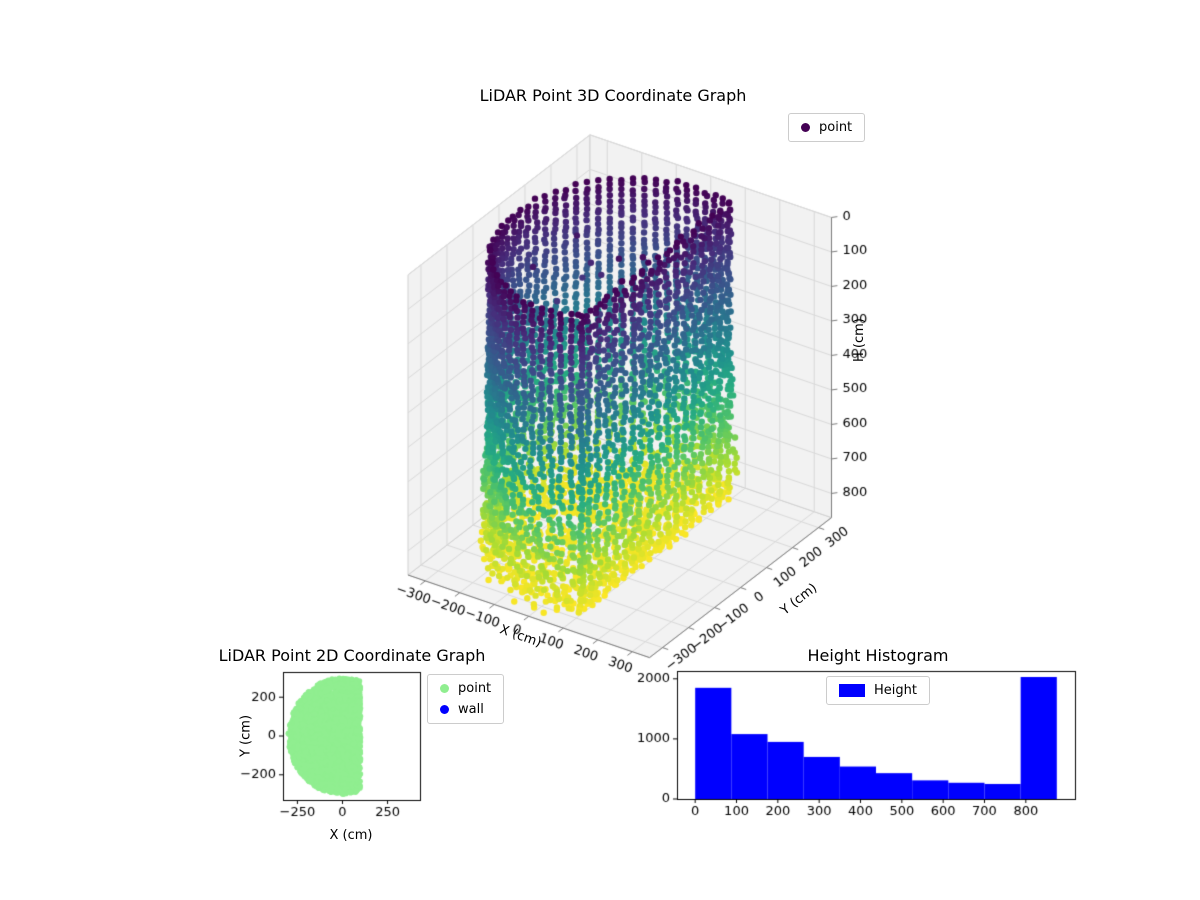 The width and height of the screenshot is (1200, 900). I want to click on plot2d-legend: point wall, so click(466, 699).